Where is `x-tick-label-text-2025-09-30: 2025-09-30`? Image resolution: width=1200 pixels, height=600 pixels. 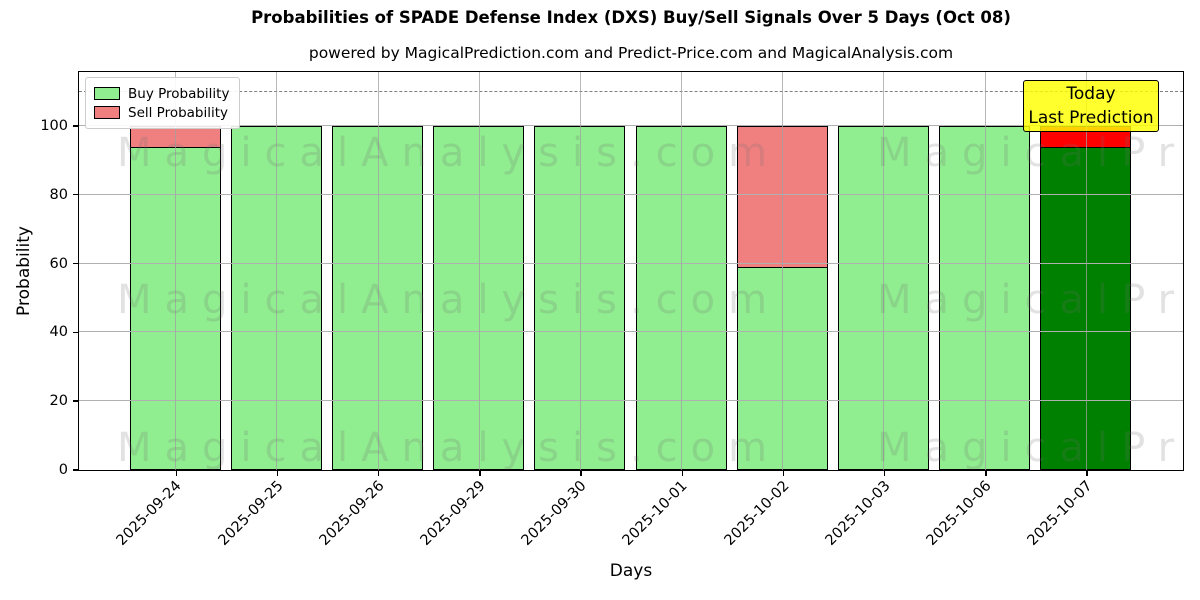 x-tick-label-text-2025-09-30: 2025-09-30 is located at coordinates (554, 513).